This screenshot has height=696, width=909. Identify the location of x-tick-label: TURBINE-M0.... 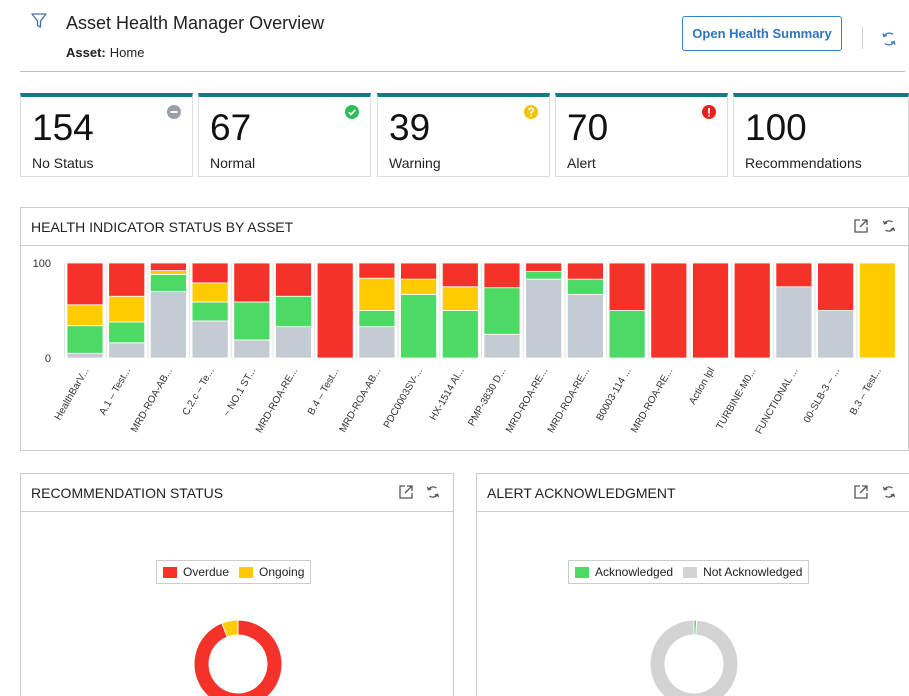
(737, 399).